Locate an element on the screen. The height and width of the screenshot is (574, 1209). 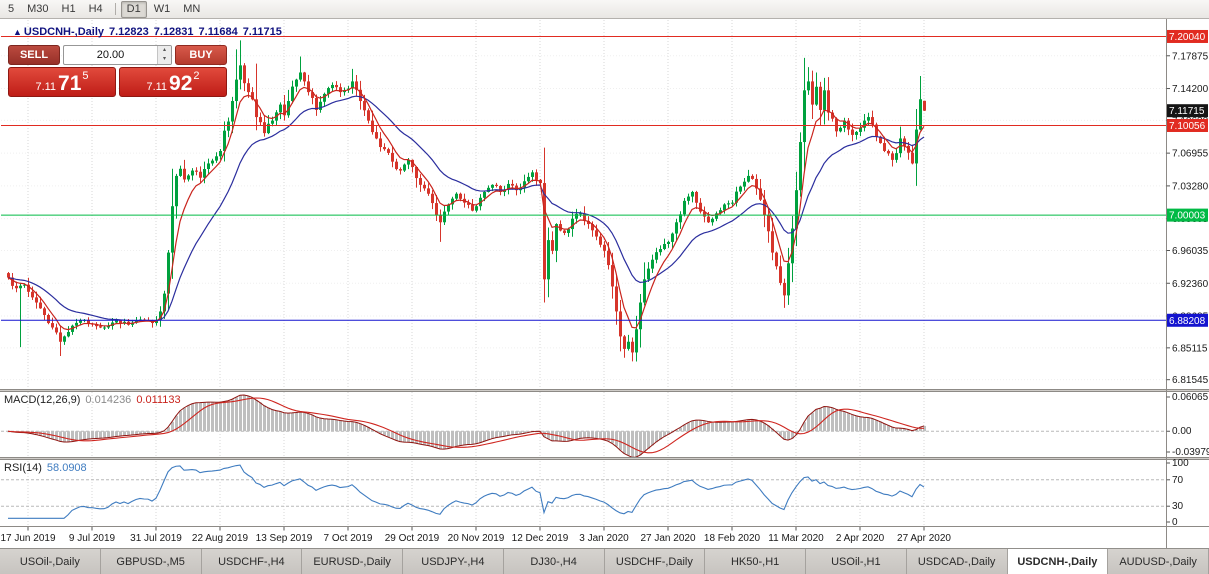
trade-price-row: 7.11 71 5 7.11 92 2 is located at coordinates (117, 82).